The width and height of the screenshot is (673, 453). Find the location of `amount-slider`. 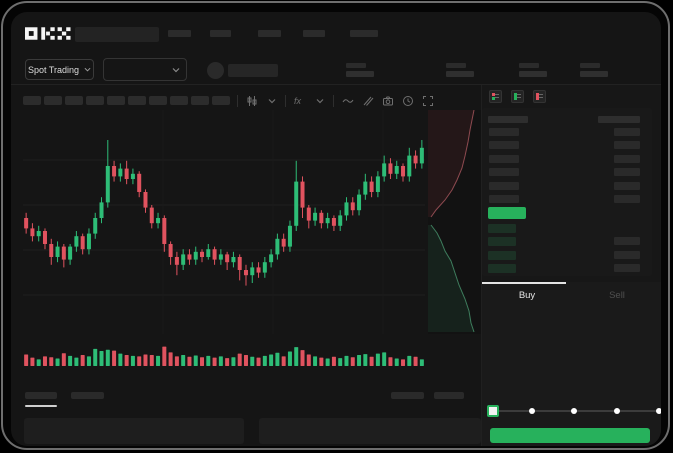

amount-slider is located at coordinates (574, 411).